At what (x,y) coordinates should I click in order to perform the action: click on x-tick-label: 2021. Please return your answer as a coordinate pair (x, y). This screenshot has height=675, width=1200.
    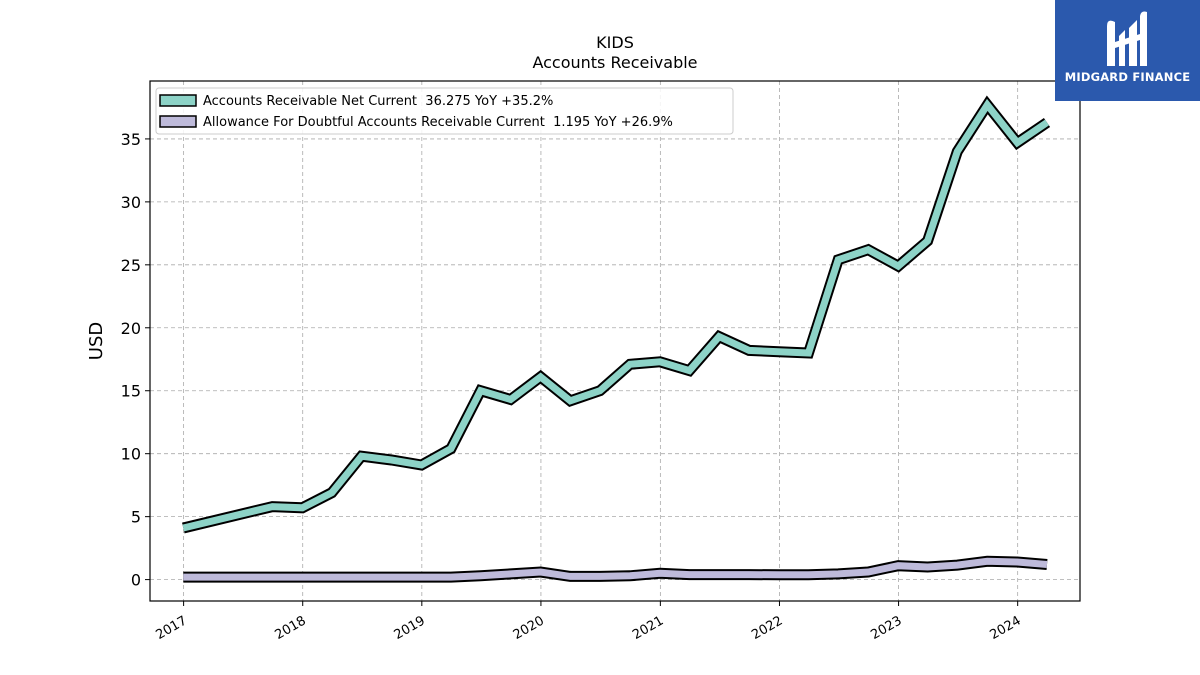
    Looking at the image, I should click on (648, 628).